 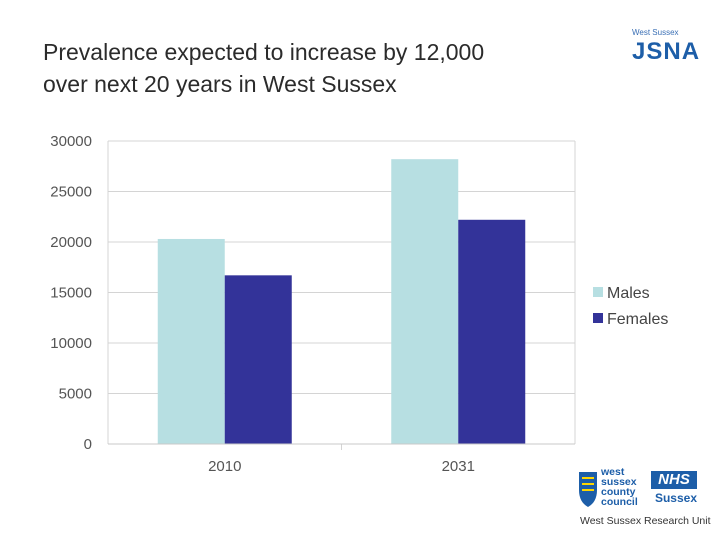 What do you see at coordinates (258, 359) in the screenshot?
I see `bar-females-2010` at bounding box center [258, 359].